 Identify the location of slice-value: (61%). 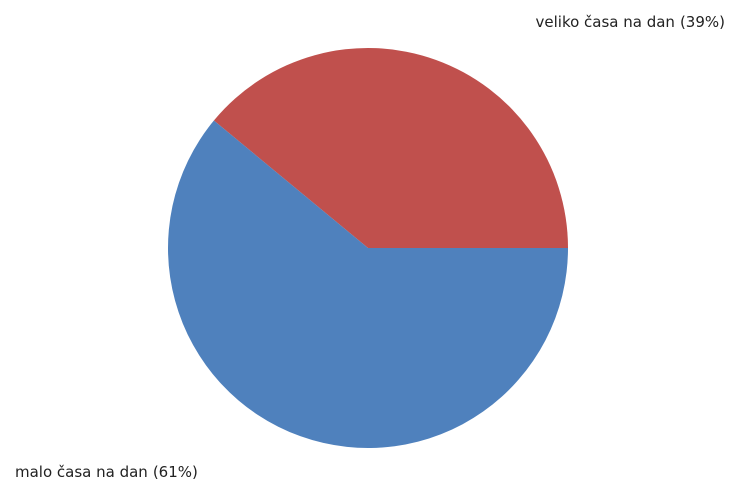
(175, 472).